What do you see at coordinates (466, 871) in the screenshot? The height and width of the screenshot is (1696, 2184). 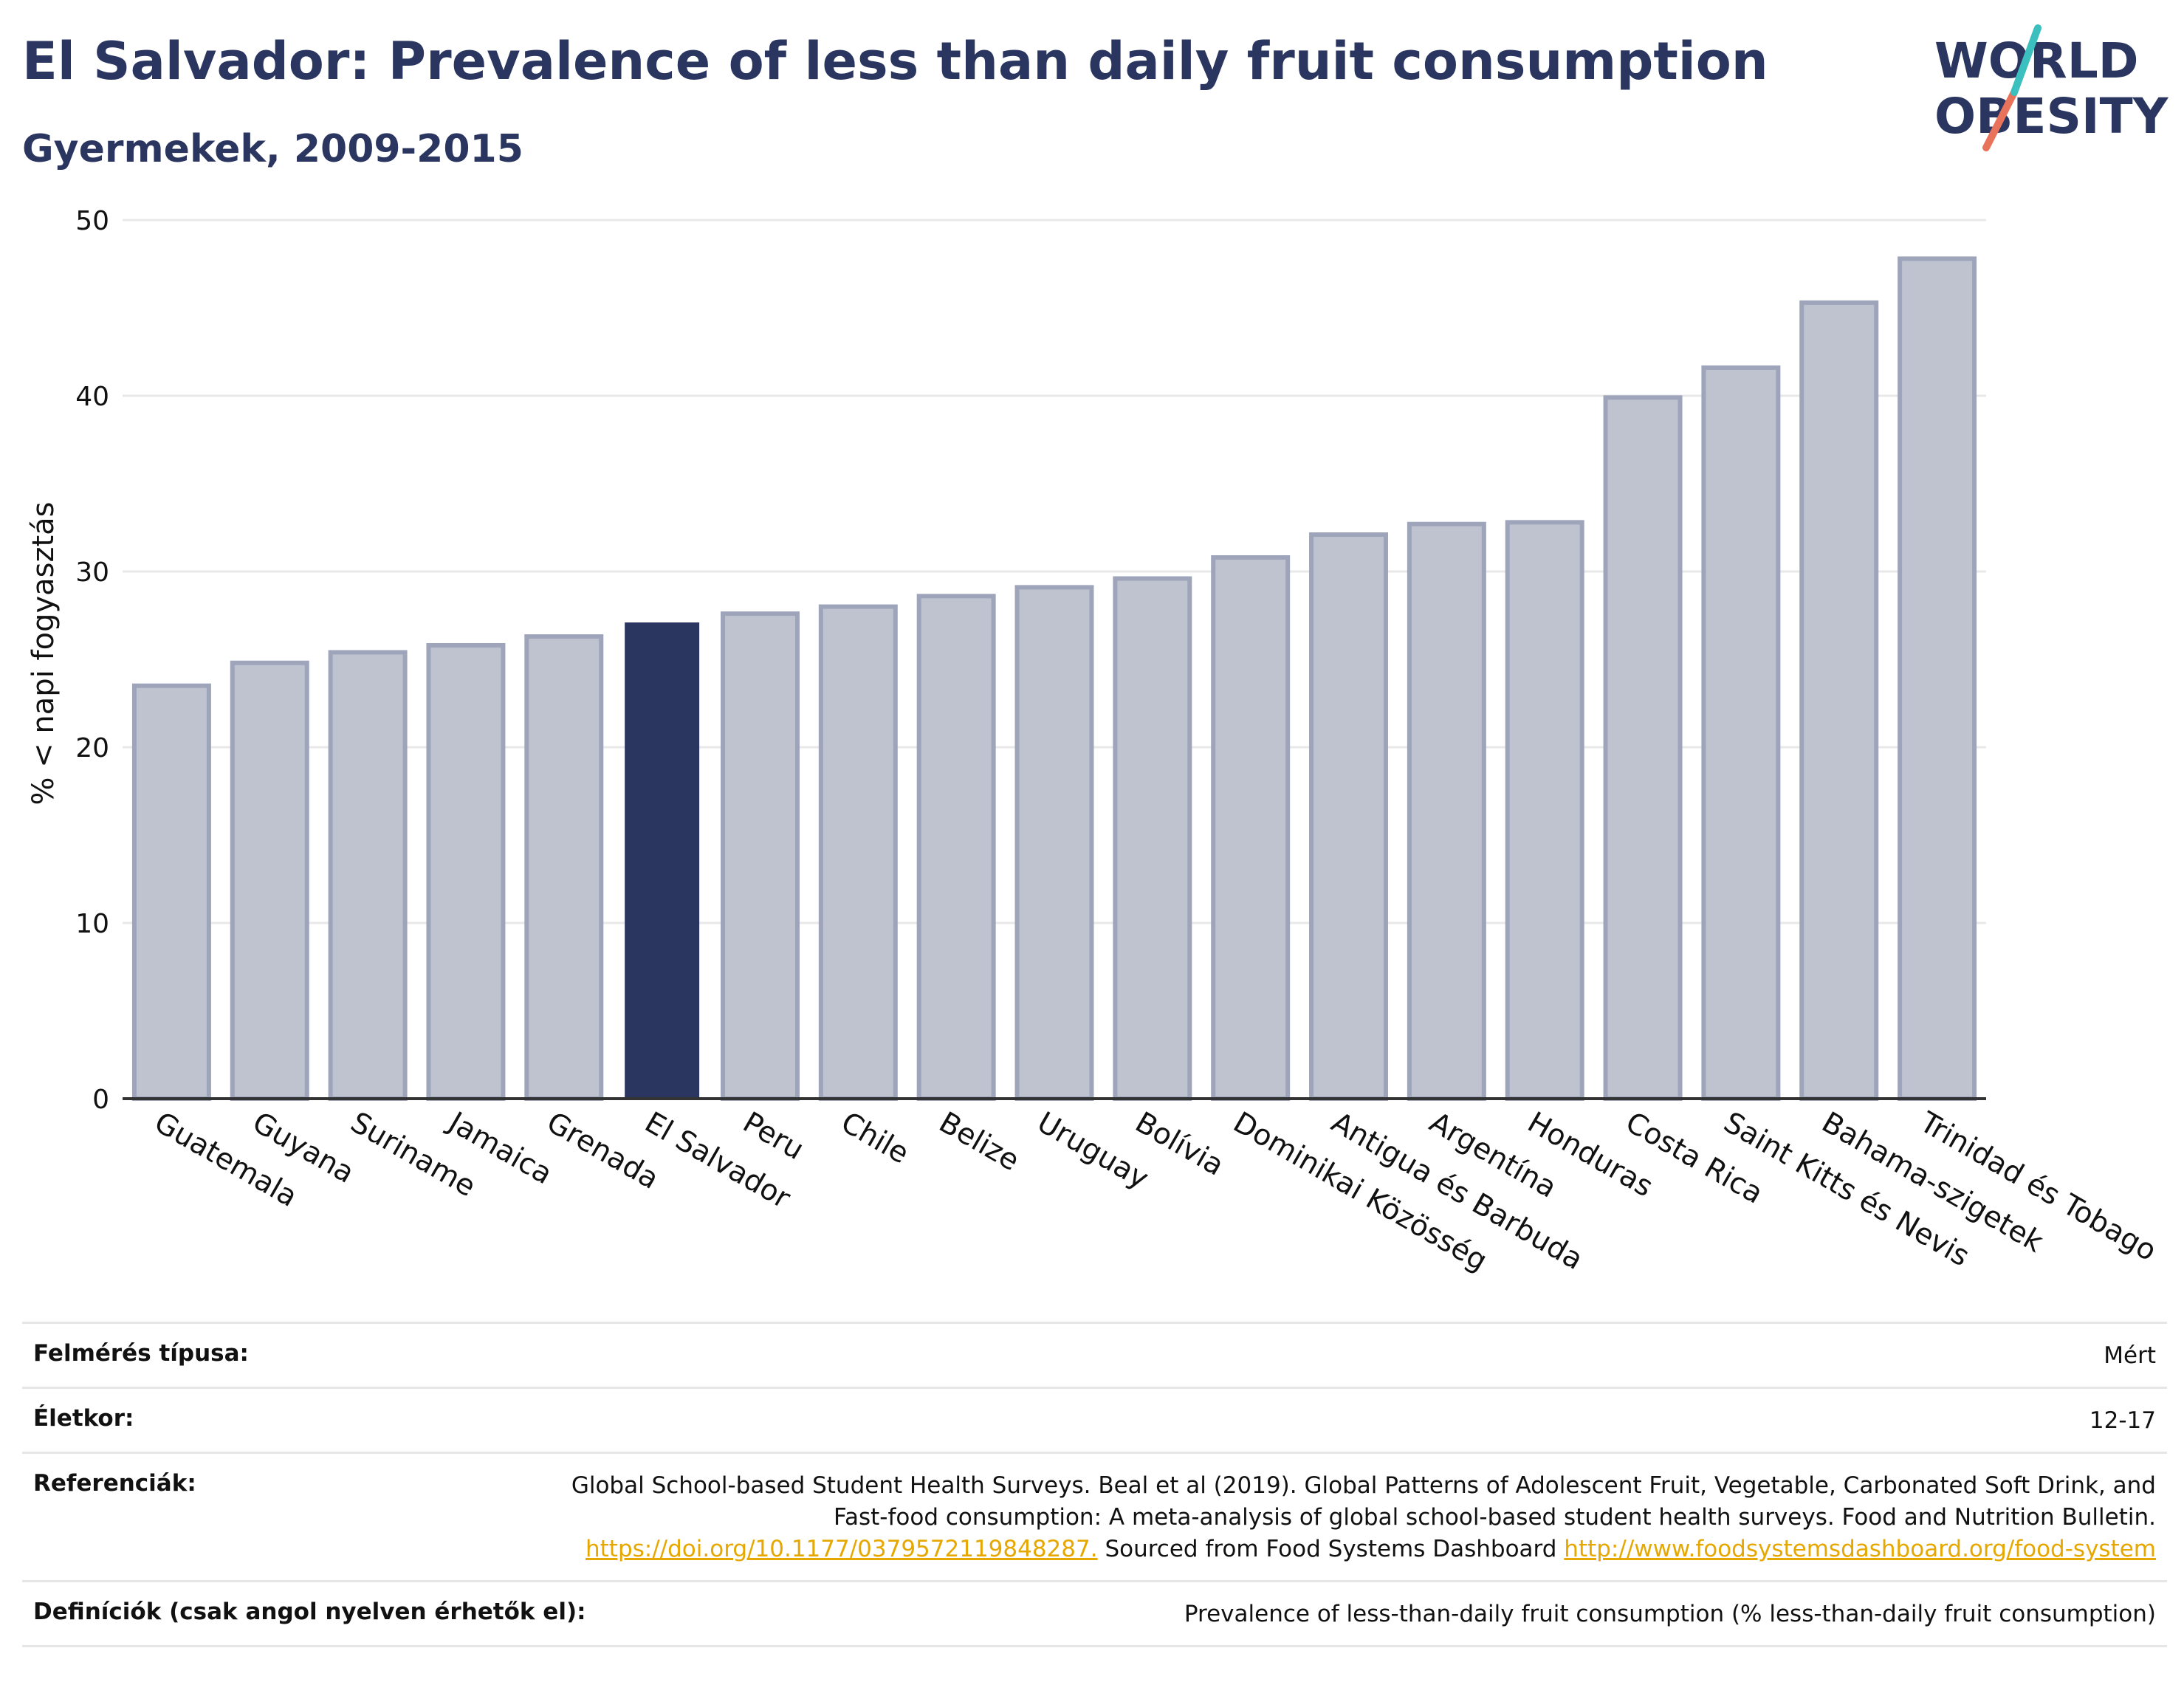 I see `bar-jamaica` at bounding box center [466, 871].